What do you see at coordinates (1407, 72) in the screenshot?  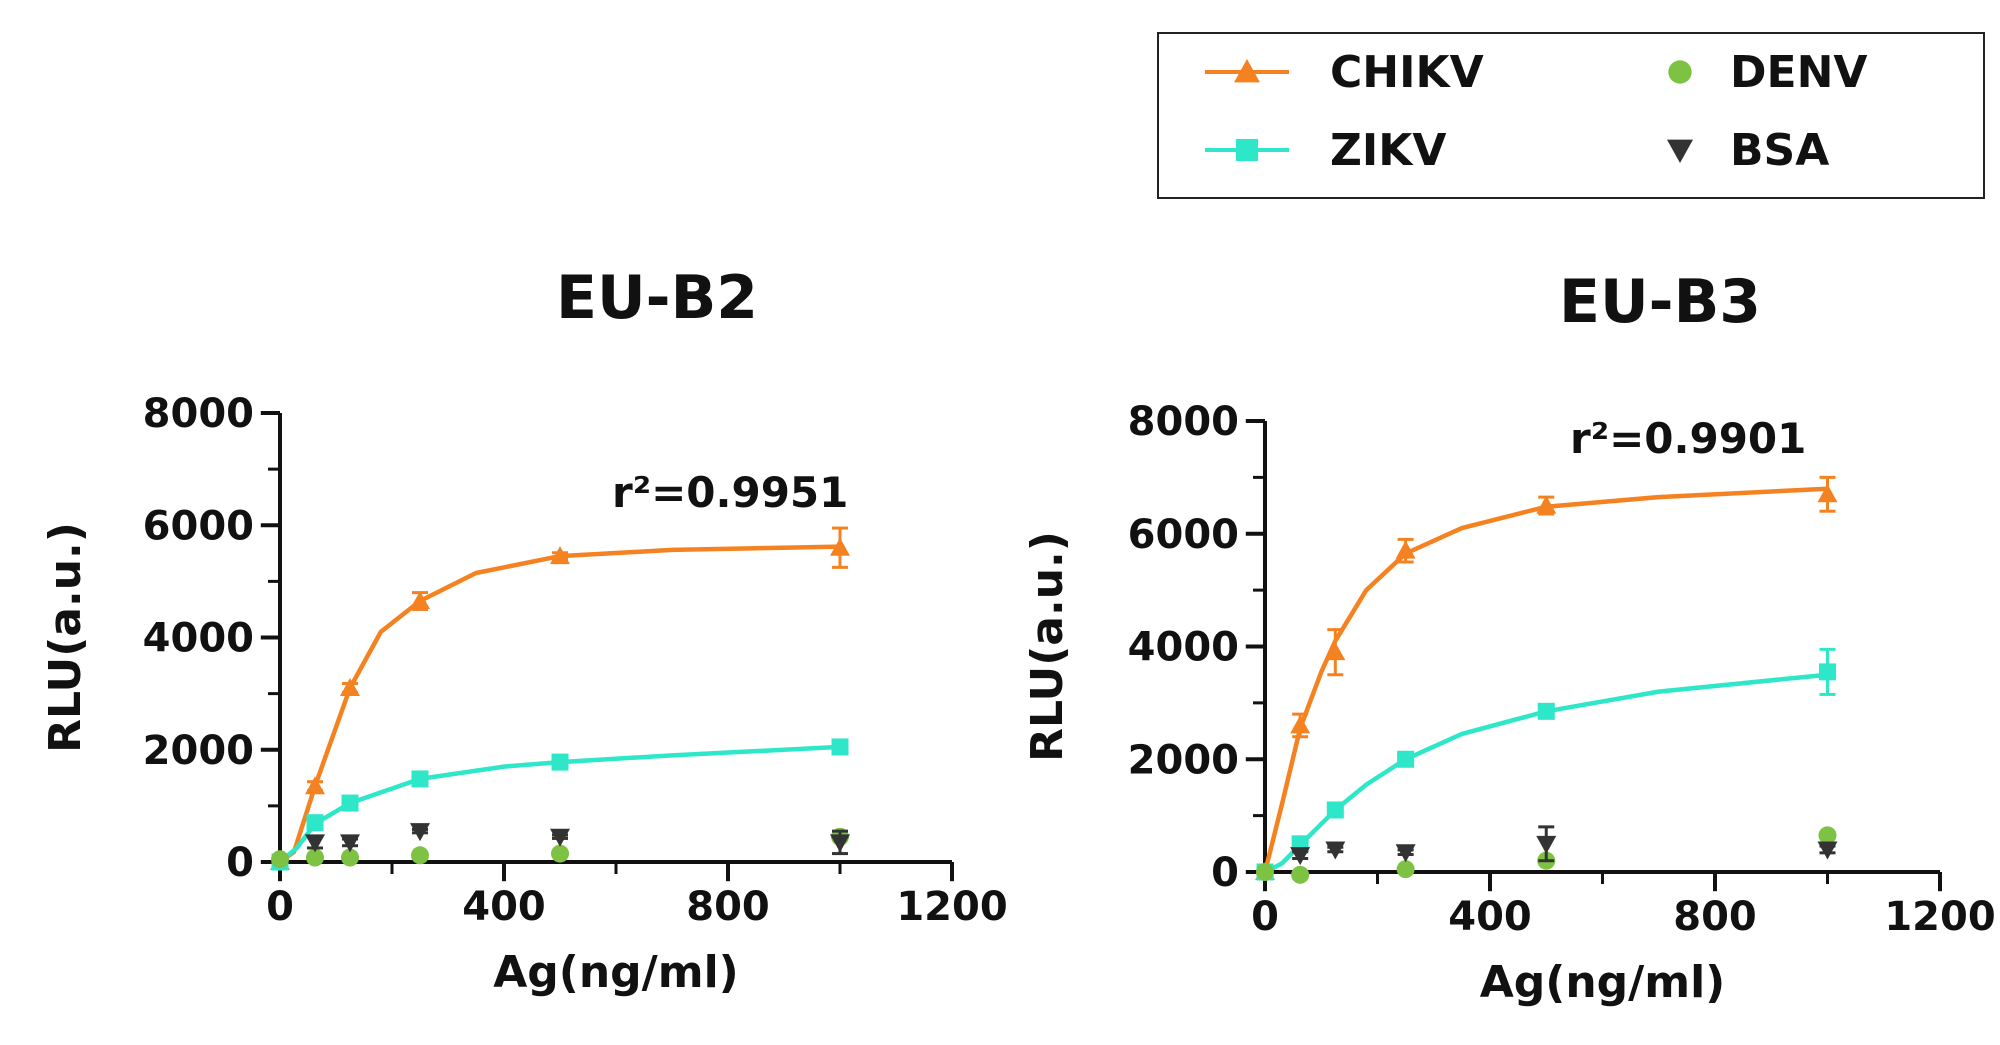 I see `legend-label-chikv: CHIKV` at bounding box center [1407, 72].